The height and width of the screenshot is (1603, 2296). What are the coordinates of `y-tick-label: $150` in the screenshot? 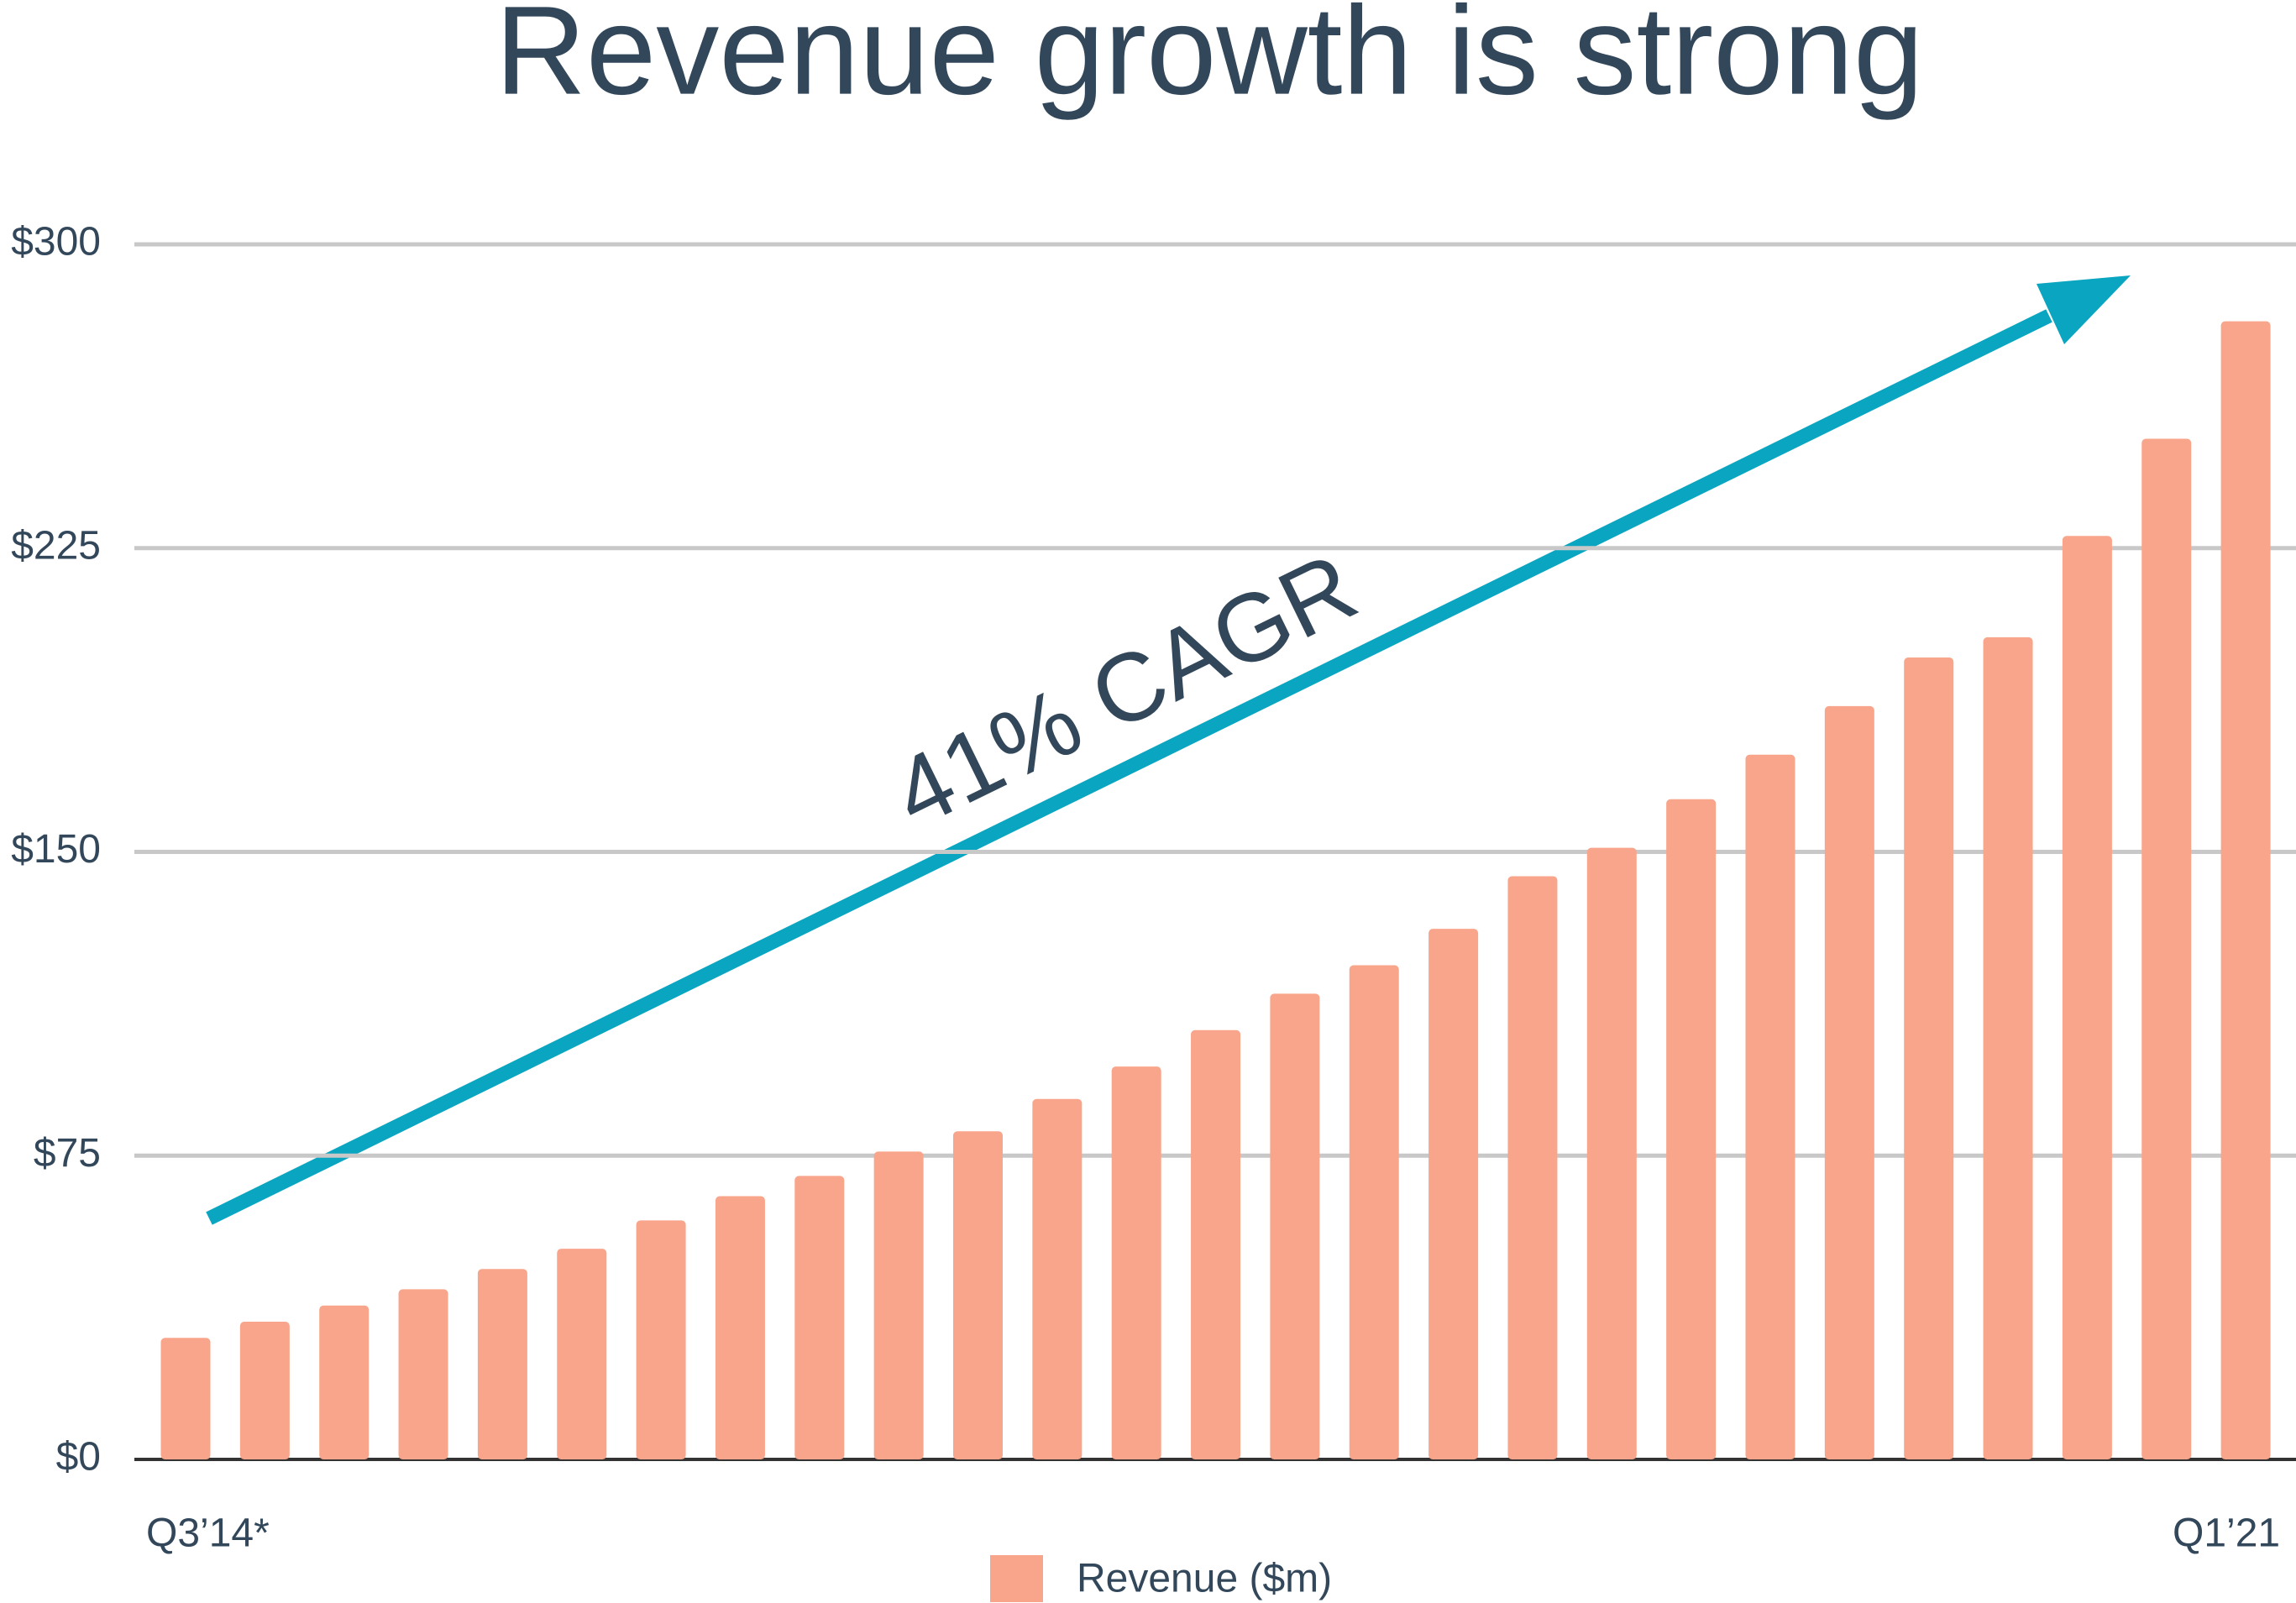 It's located at (56, 849).